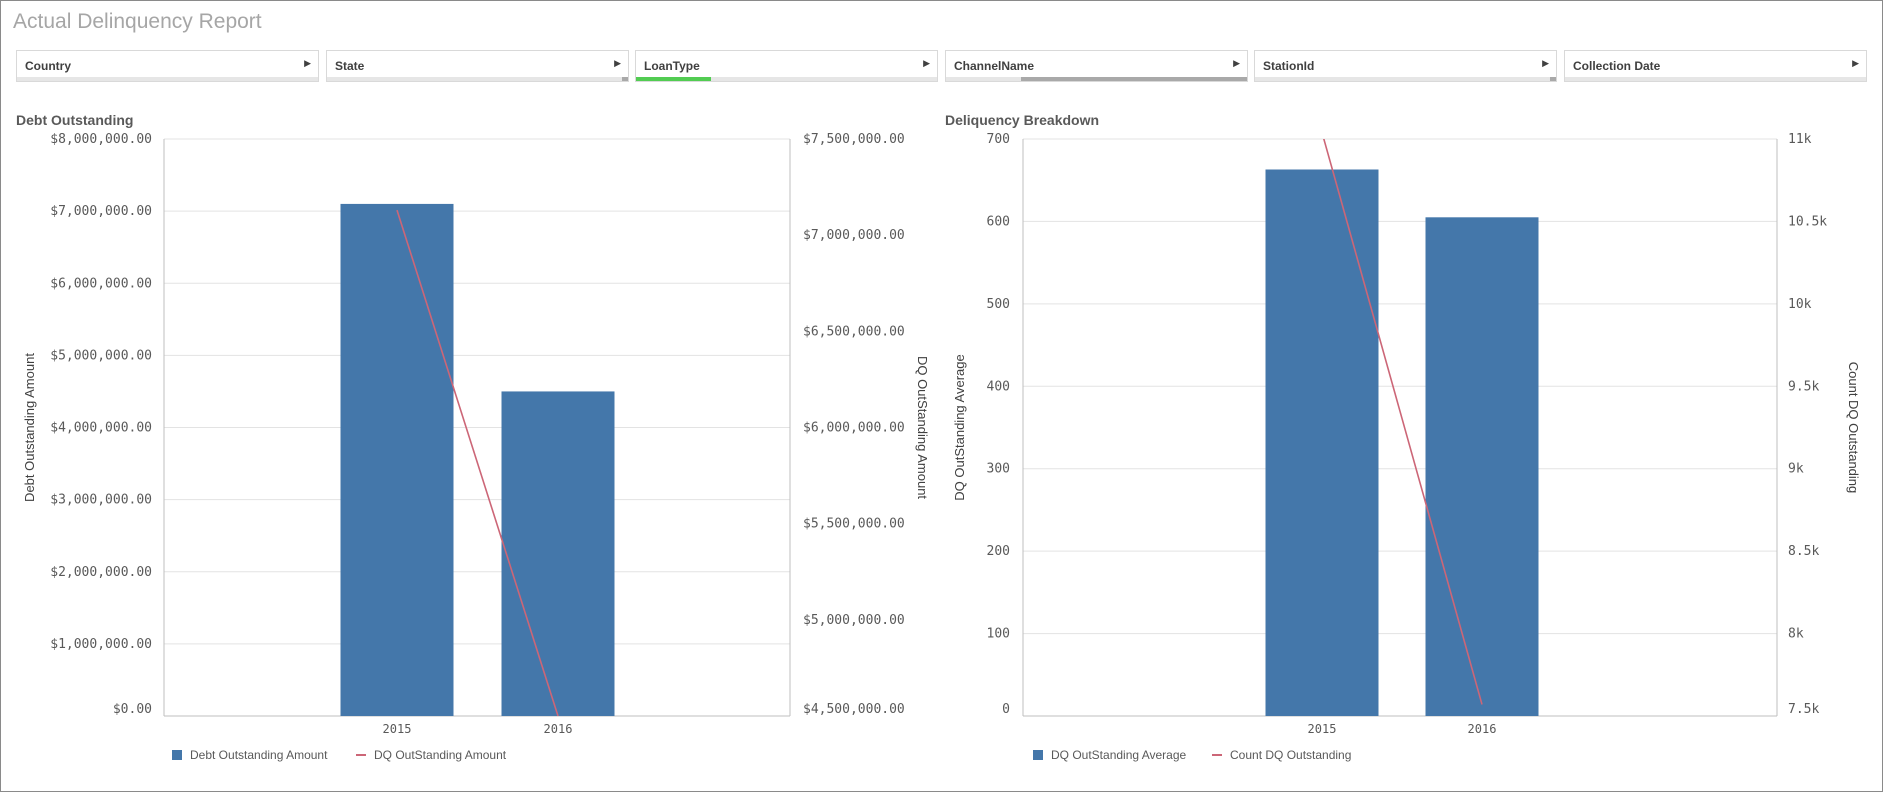  What do you see at coordinates (1803, 551) in the screenshot?
I see `y2-tick-label: 8.5k` at bounding box center [1803, 551].